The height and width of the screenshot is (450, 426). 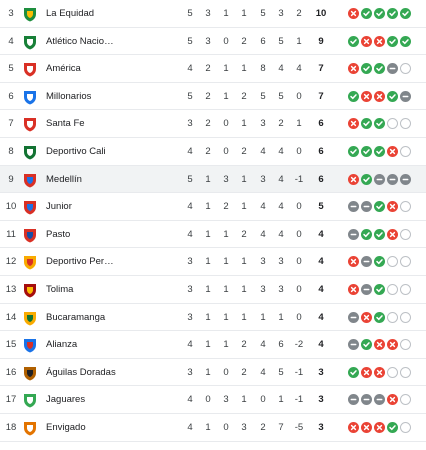 I want to click on table-row: 10 Junior 4 1 2 1 4 4 0 5, so click(x=213, y=207).